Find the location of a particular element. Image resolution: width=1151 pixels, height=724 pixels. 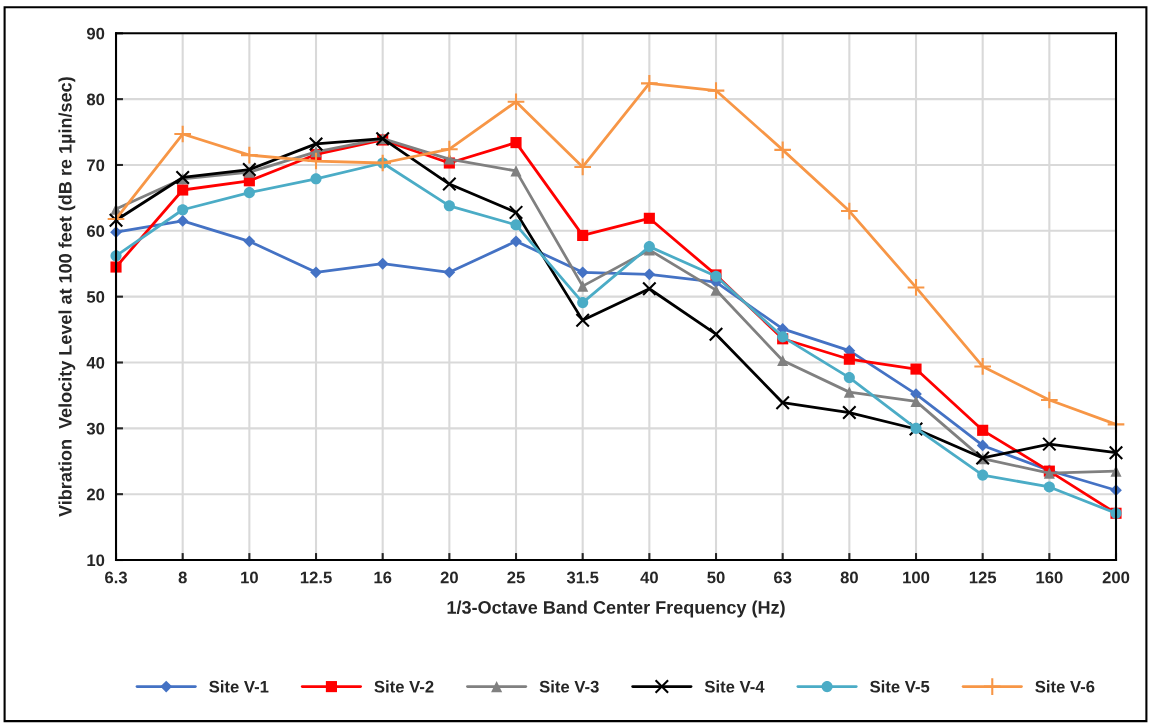

legend-label: Site V-5 is located at coordinates (900, 686).